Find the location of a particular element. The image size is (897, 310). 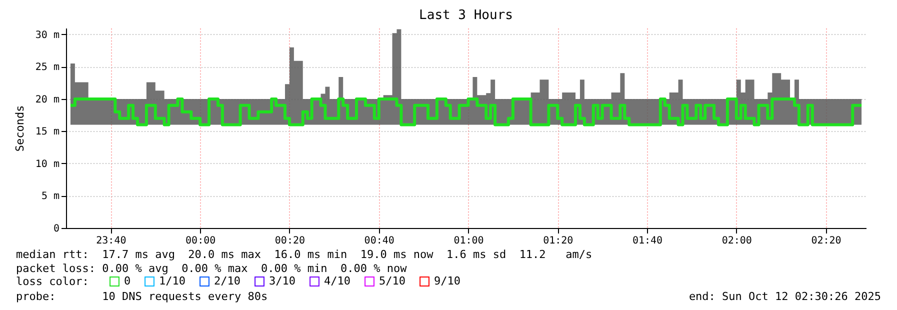

y-axis-title: Seconds is located at coordinates (19, 128).